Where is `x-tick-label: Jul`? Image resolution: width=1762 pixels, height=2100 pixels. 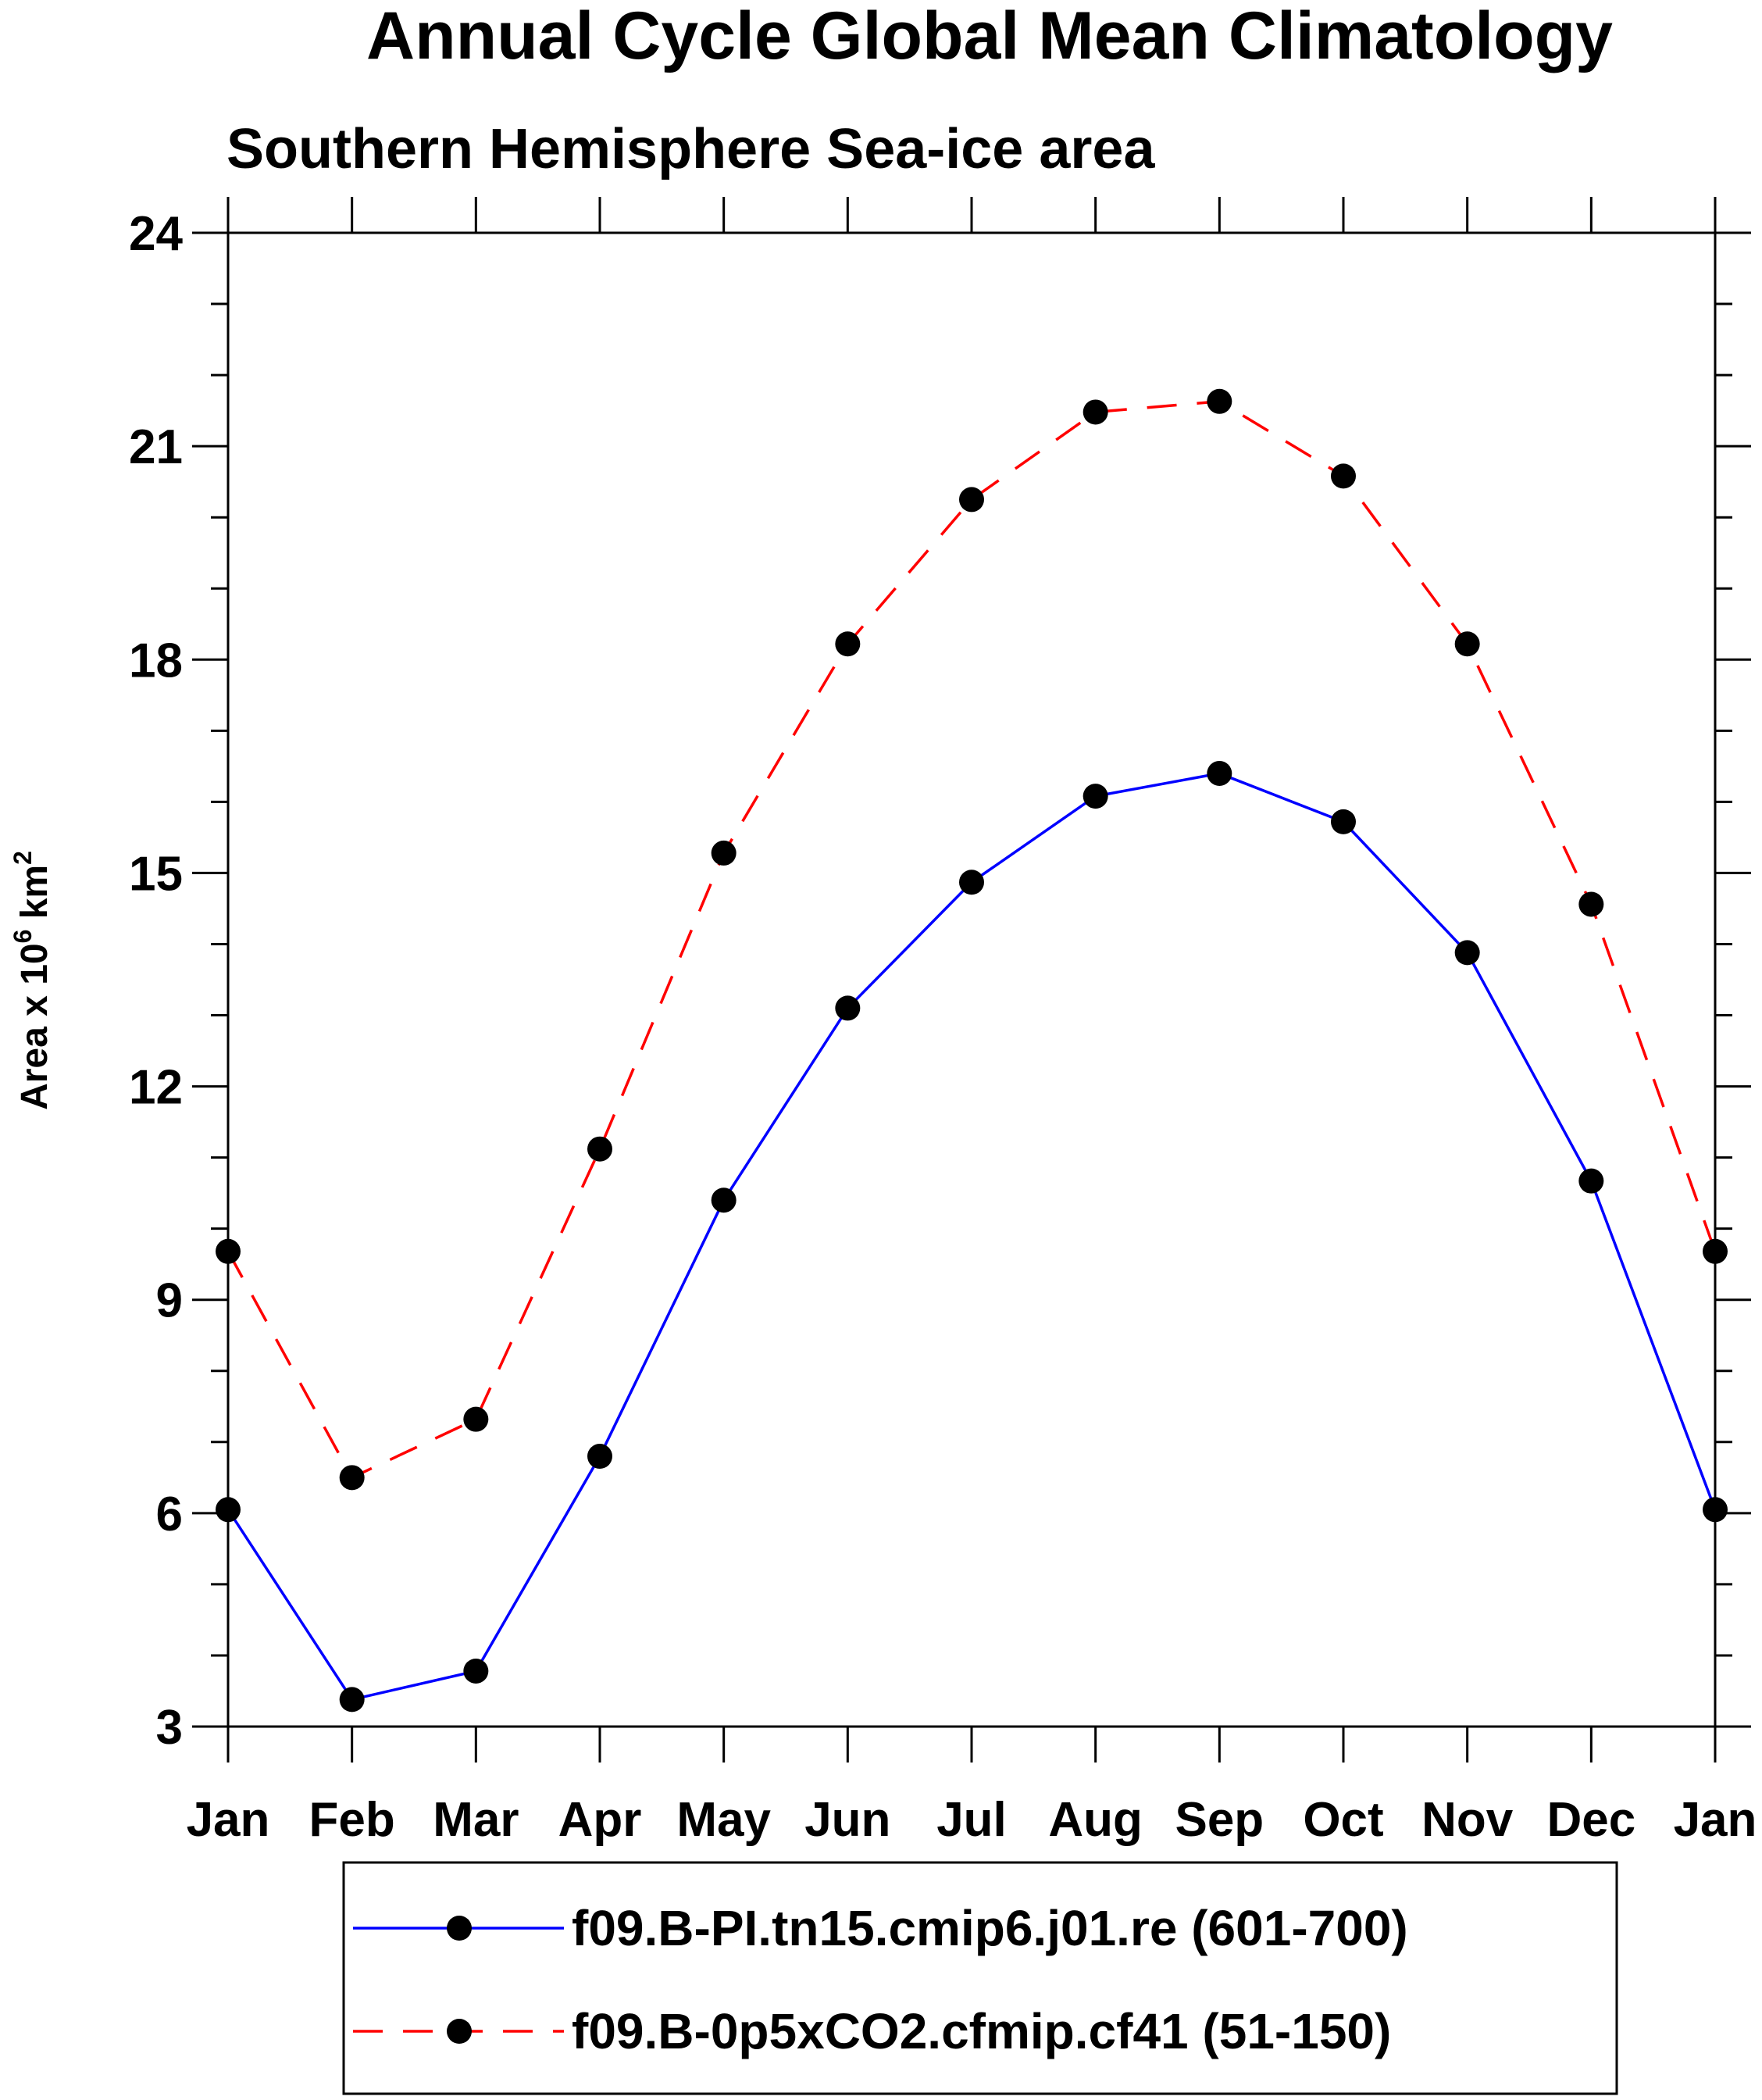 x-tick-label: Jul is located at coordinates (971, 1820).